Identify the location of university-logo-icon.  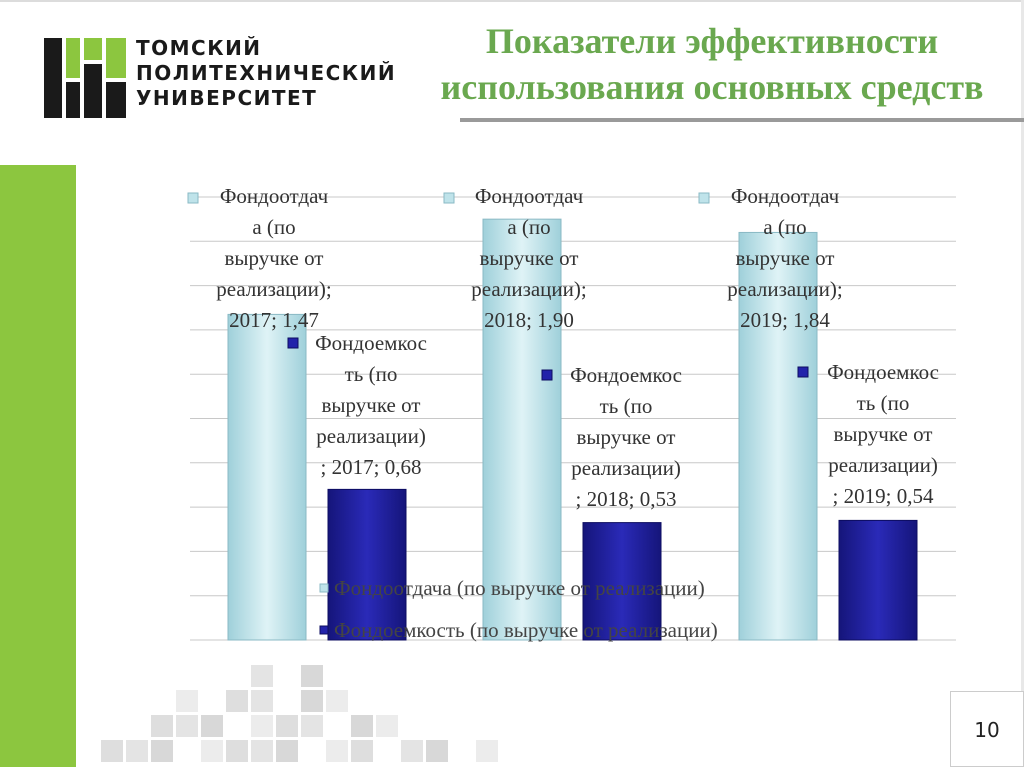
(85, 78).